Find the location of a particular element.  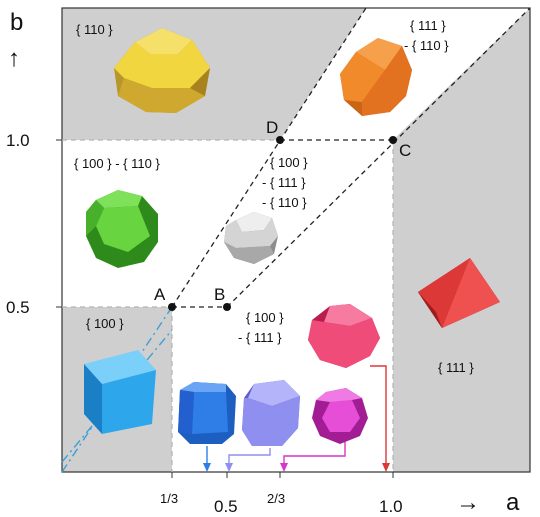

x-tick-half: 0.5 is located at coordinates (226, 506).